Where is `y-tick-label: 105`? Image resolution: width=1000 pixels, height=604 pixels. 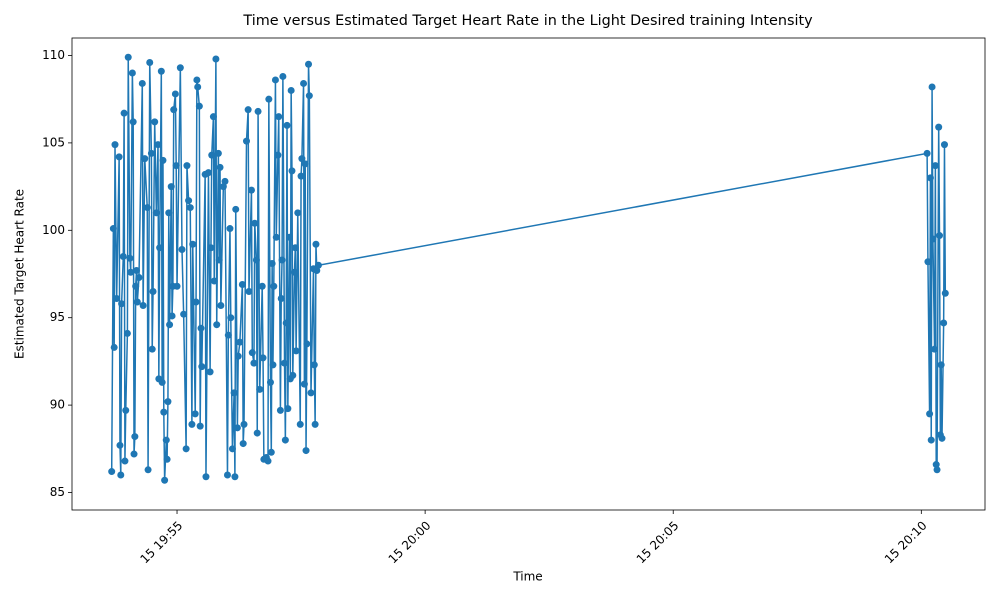
y-tick-label: 105 is located at coordinates (53, 142).